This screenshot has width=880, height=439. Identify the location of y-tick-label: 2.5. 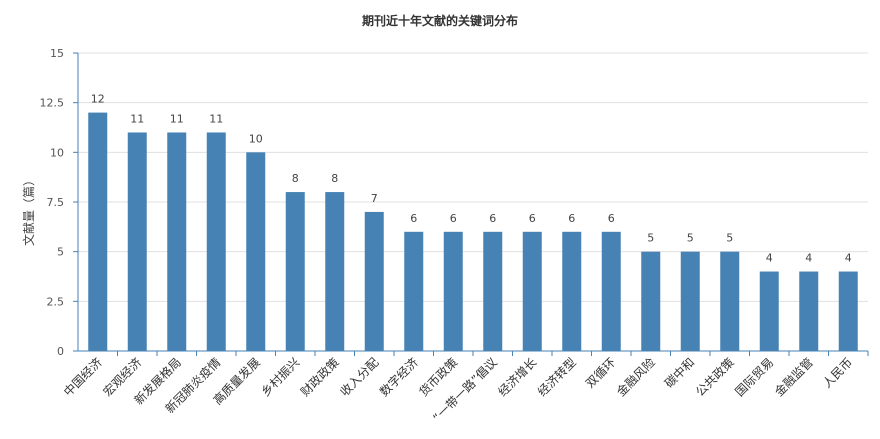
(56, 301).